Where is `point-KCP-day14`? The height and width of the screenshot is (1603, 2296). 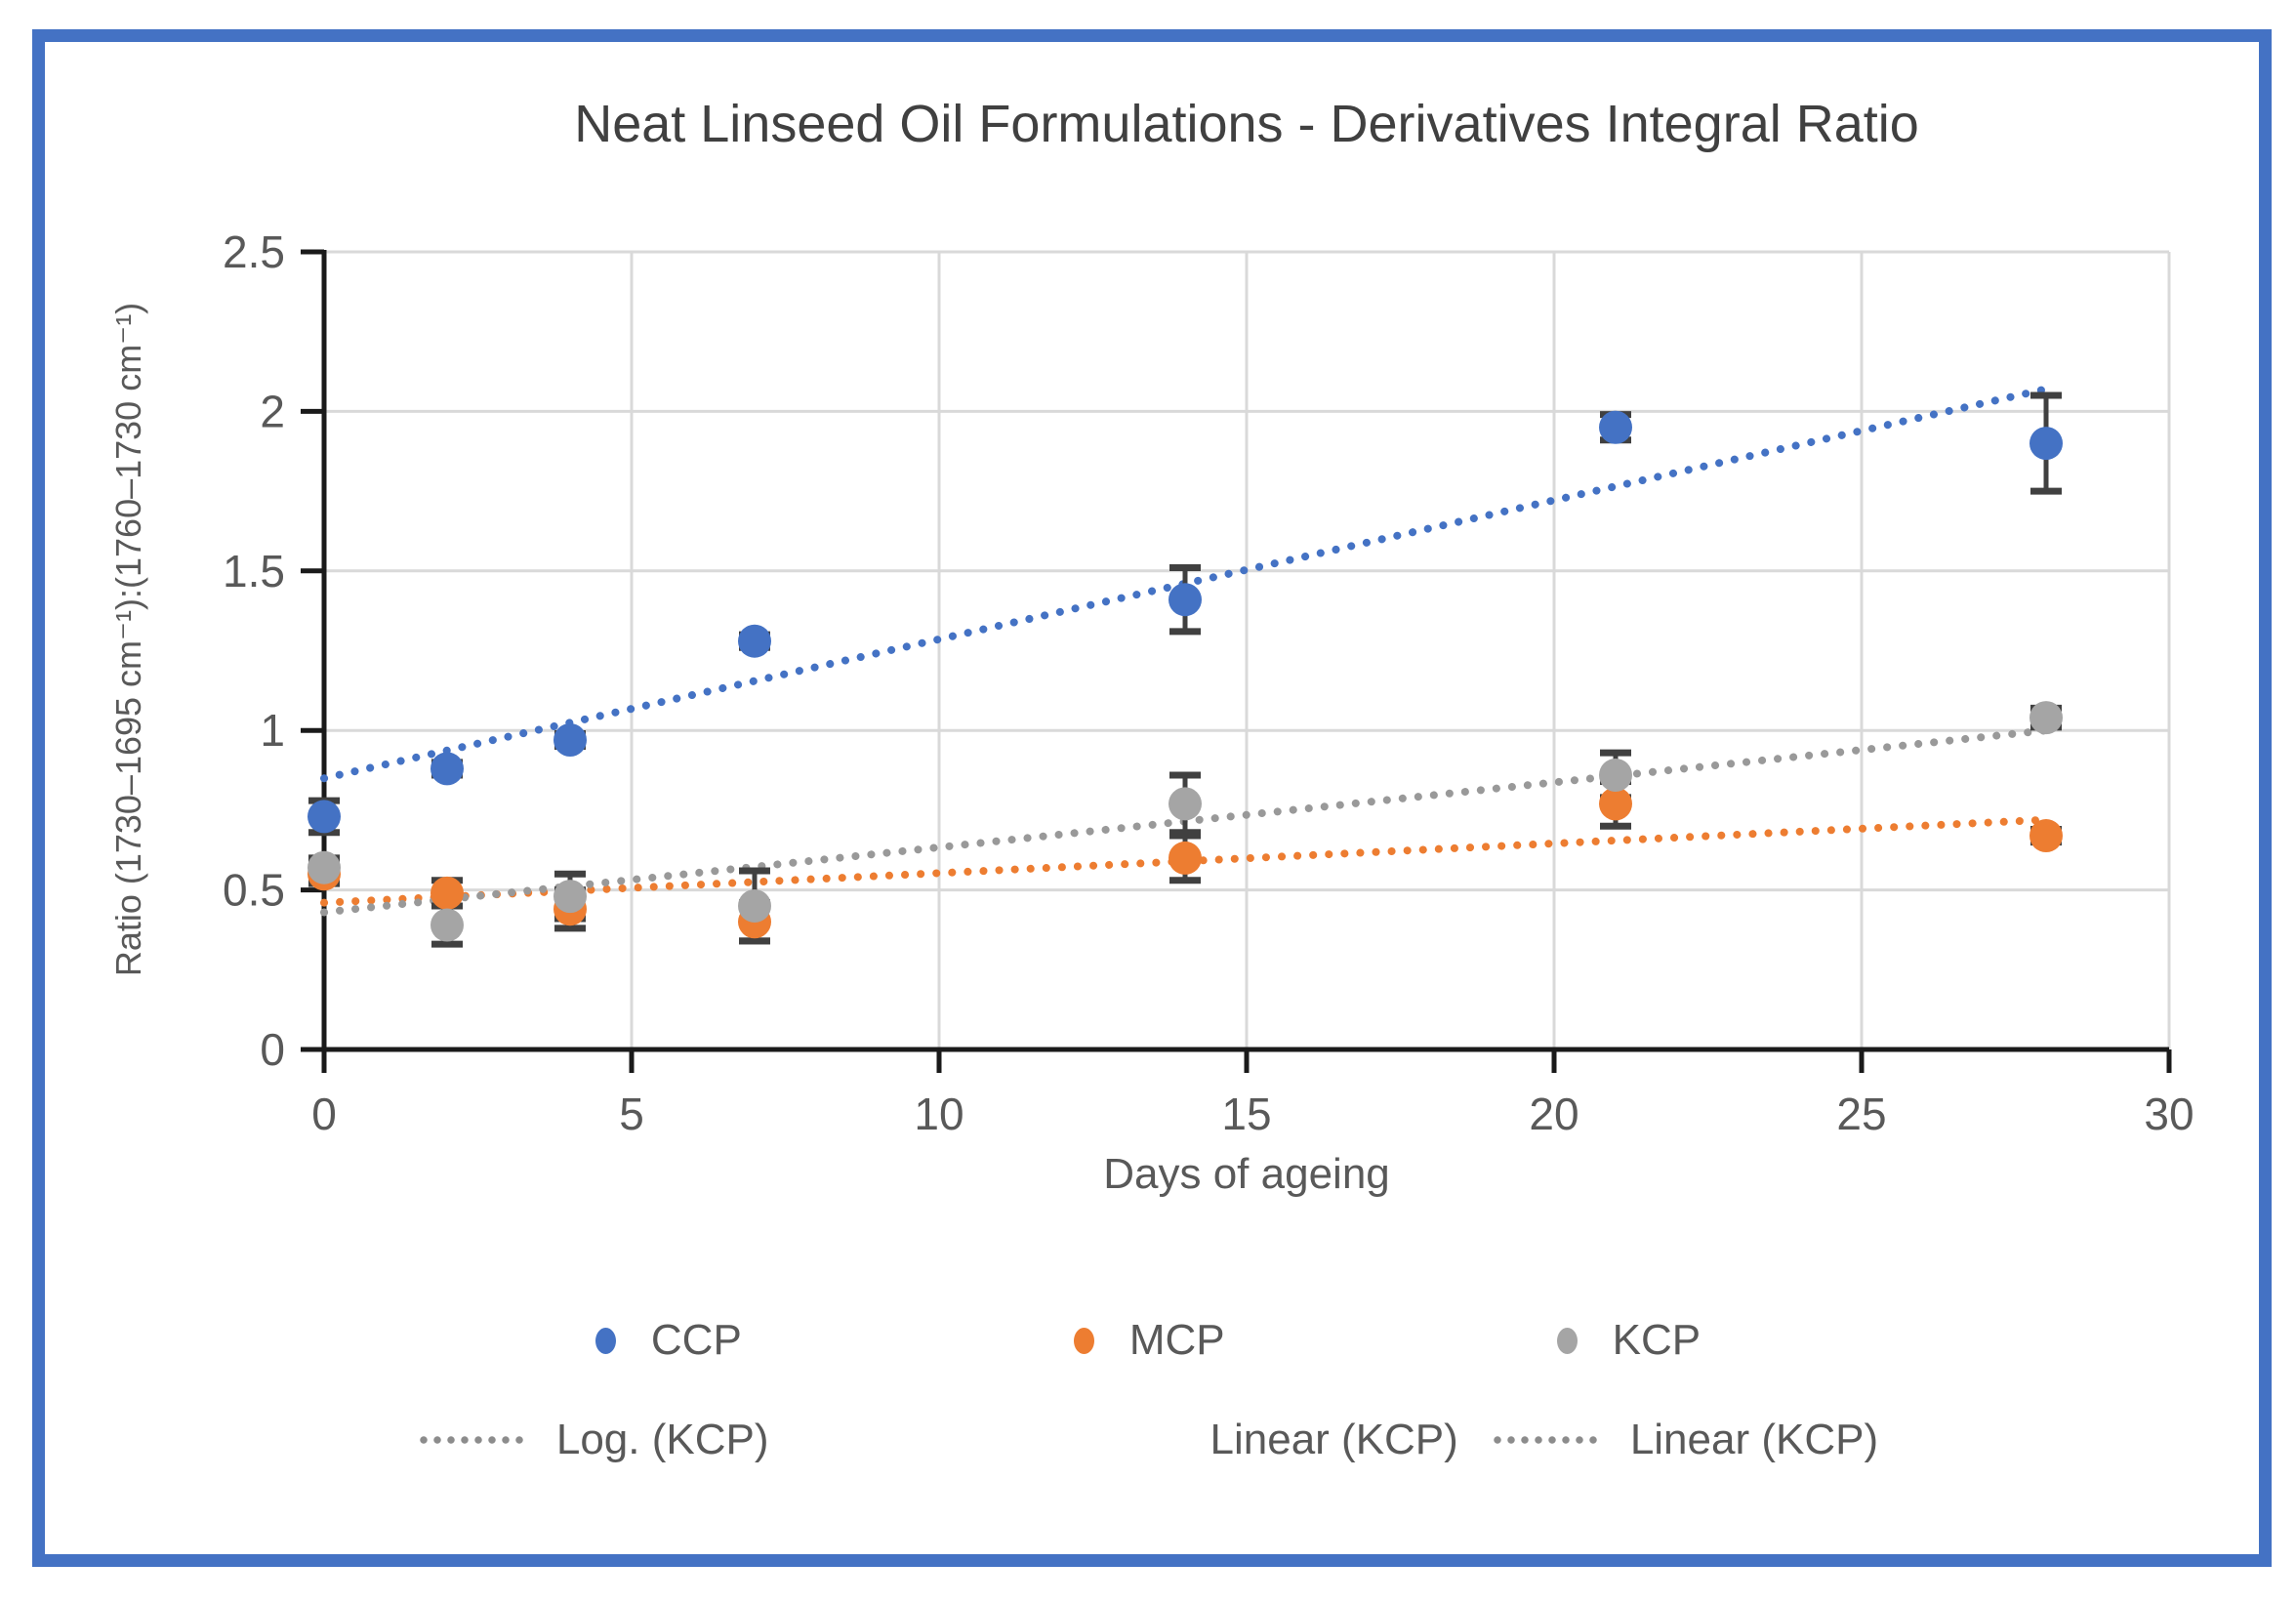
point-KCP-day14 is located at coordinates (1185, 804).